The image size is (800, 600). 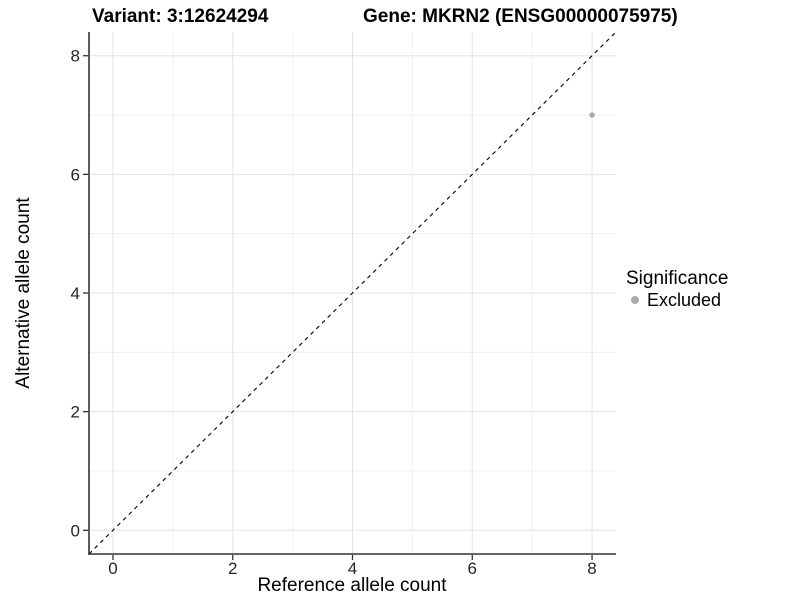 I want to click on legend-item-excluded: Excluded, so click(x=677, y=300).